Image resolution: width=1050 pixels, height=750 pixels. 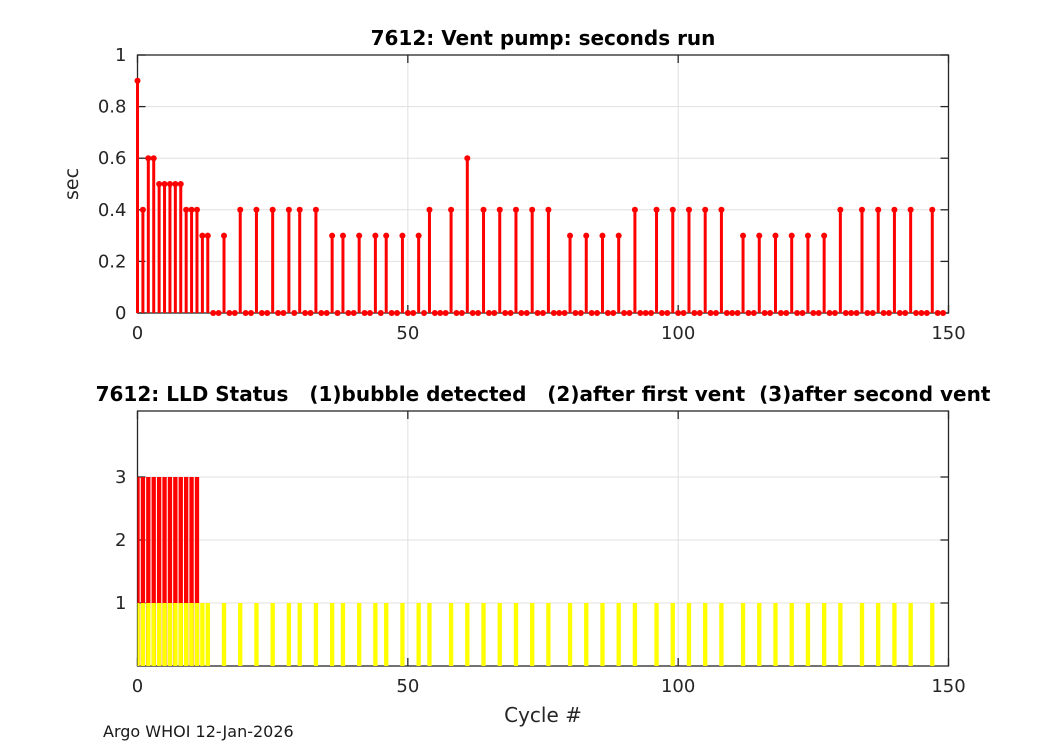 I want to click on x-tick-label: 0, so click(x=137, y=686).